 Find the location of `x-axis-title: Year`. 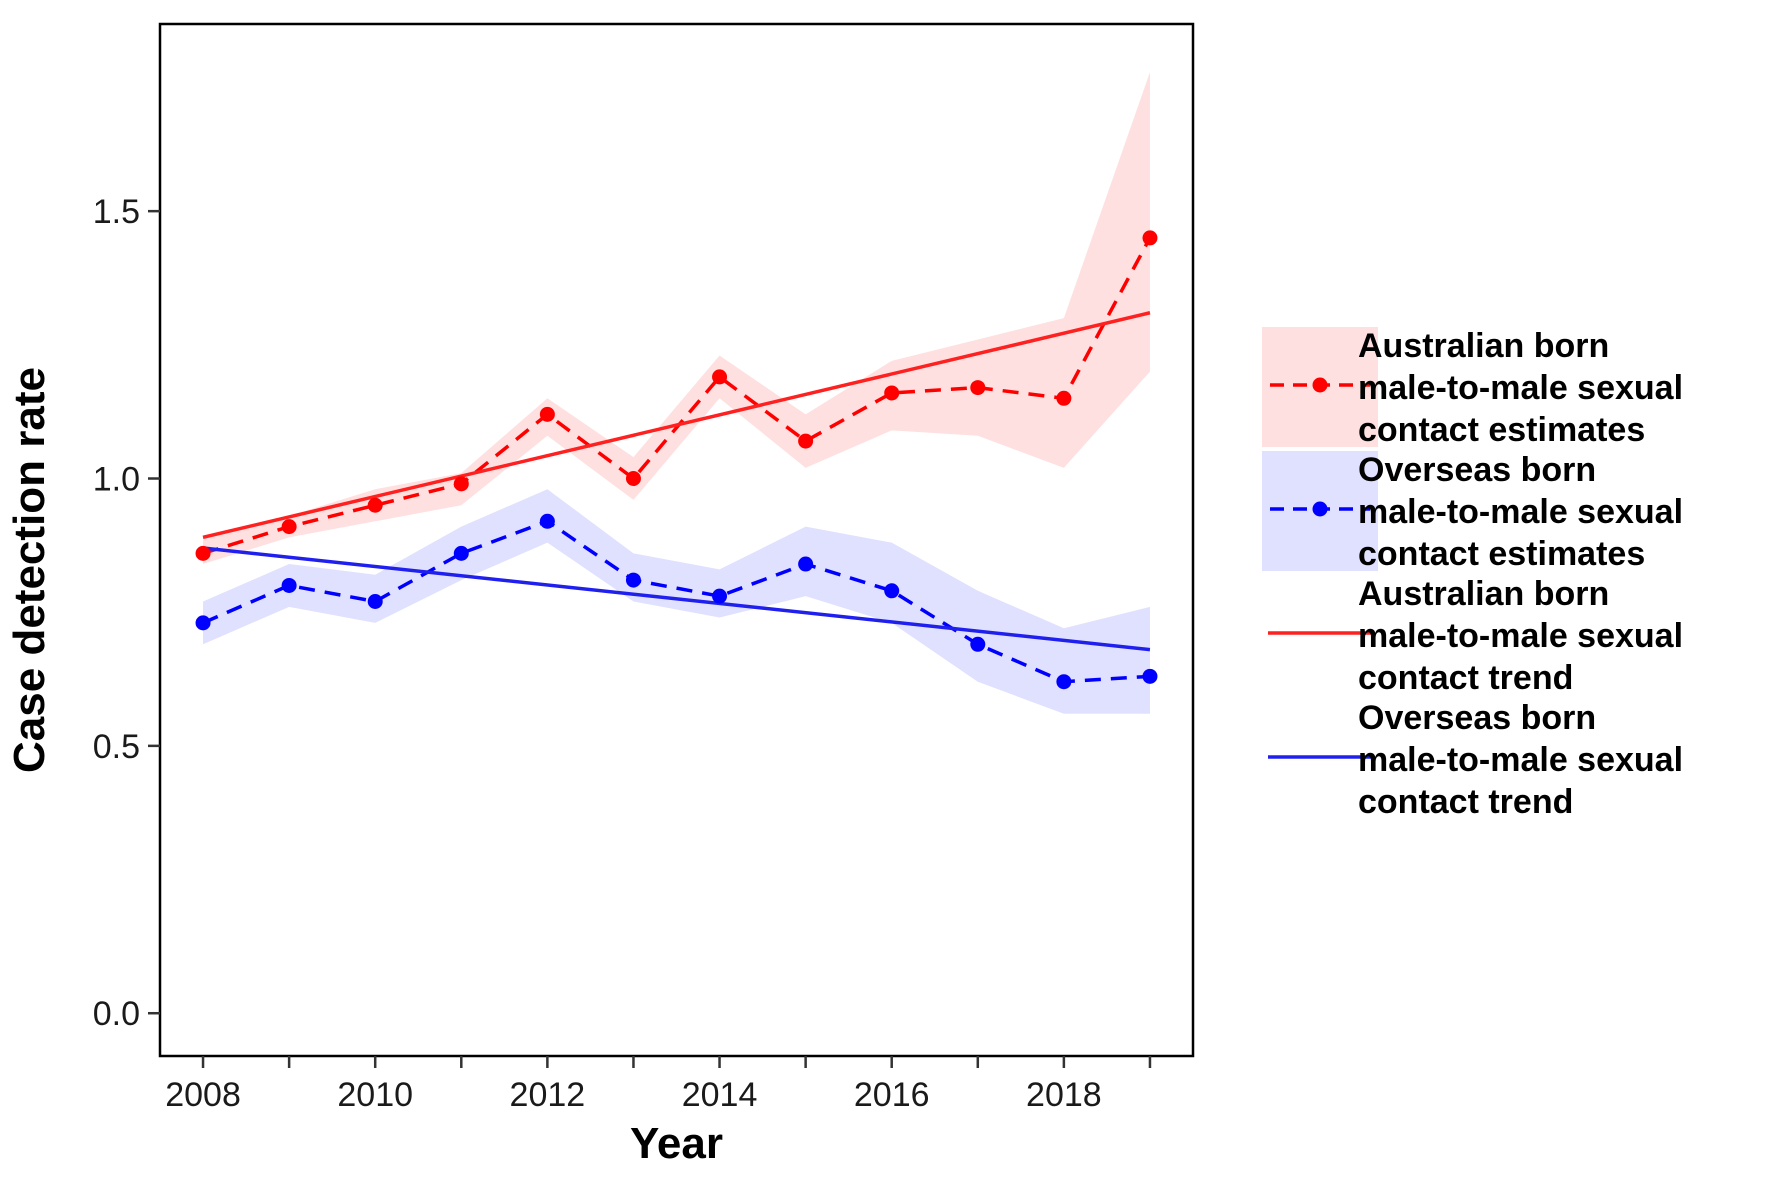

x-axis-title: Year is located at coordinates (676, 1143).